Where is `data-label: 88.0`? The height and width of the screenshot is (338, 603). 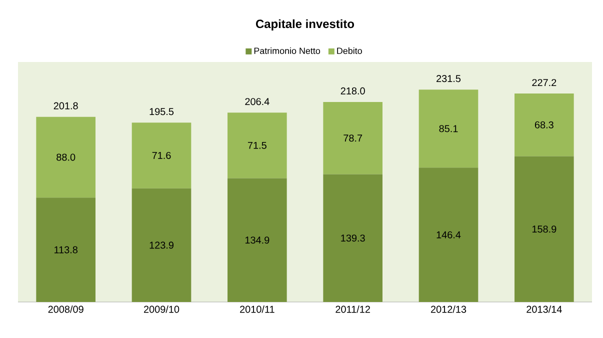
data-label: 88.0 is located at coordinates (66, 157).